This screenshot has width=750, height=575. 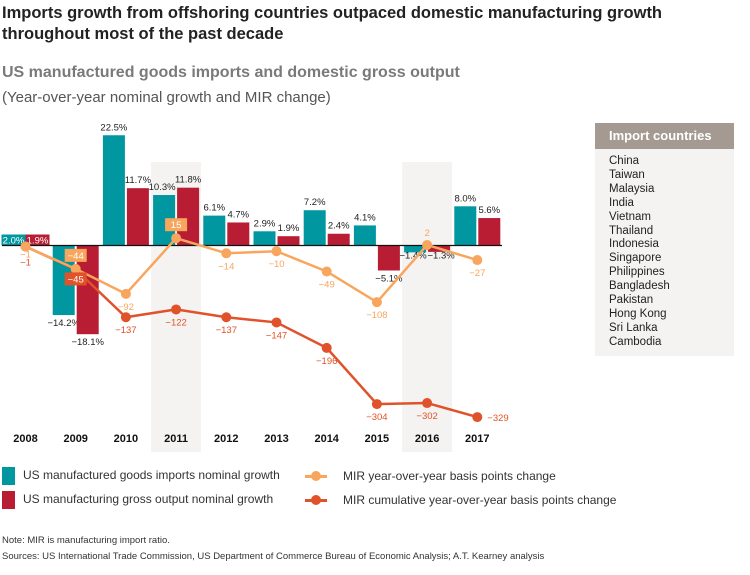 What do you see at coordinates (214, 208) in the screenshot?
I see `bar-data-label: 6.1%` at bounding box center [214, 208].